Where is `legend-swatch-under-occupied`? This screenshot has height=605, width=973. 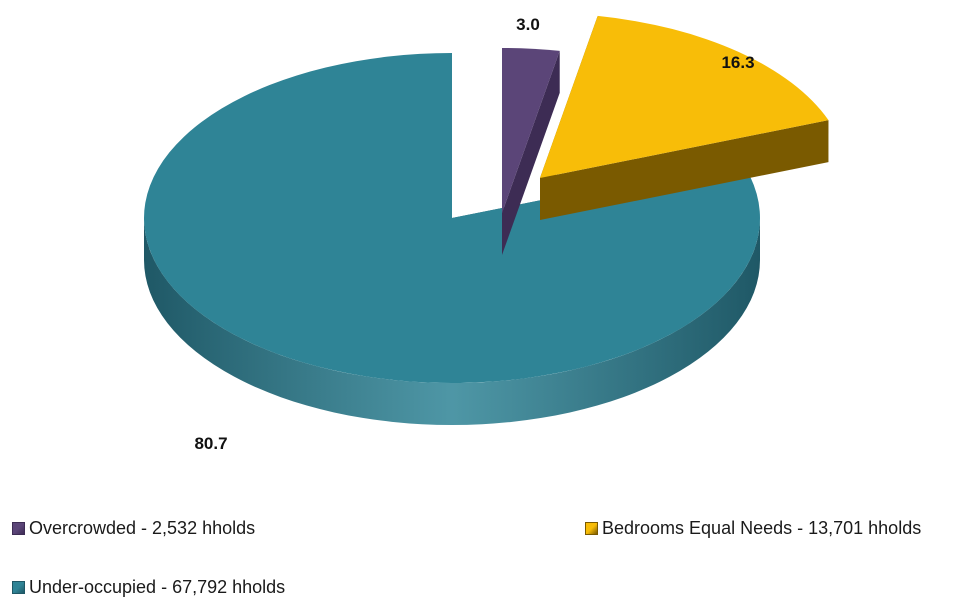 legend-swatch-under-occupied is located at coordinates (18, 587).